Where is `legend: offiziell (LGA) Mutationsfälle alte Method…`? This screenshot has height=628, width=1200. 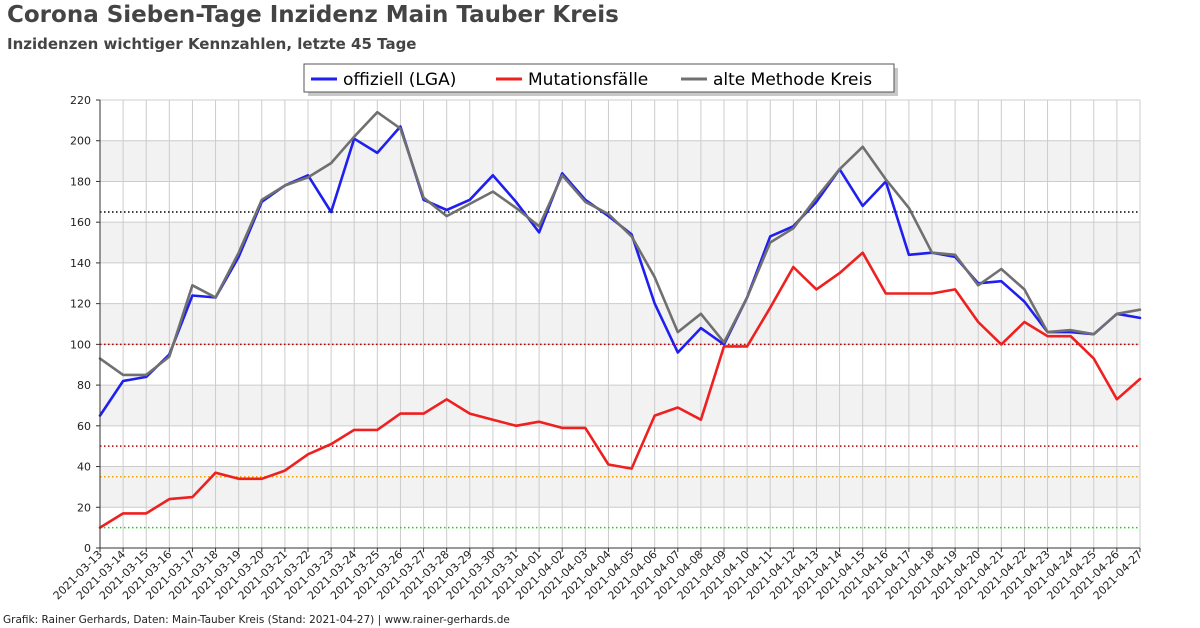 legend: offiziell (LGA) Mutationsfälle alte Method… is located at coordinates (600, 79).